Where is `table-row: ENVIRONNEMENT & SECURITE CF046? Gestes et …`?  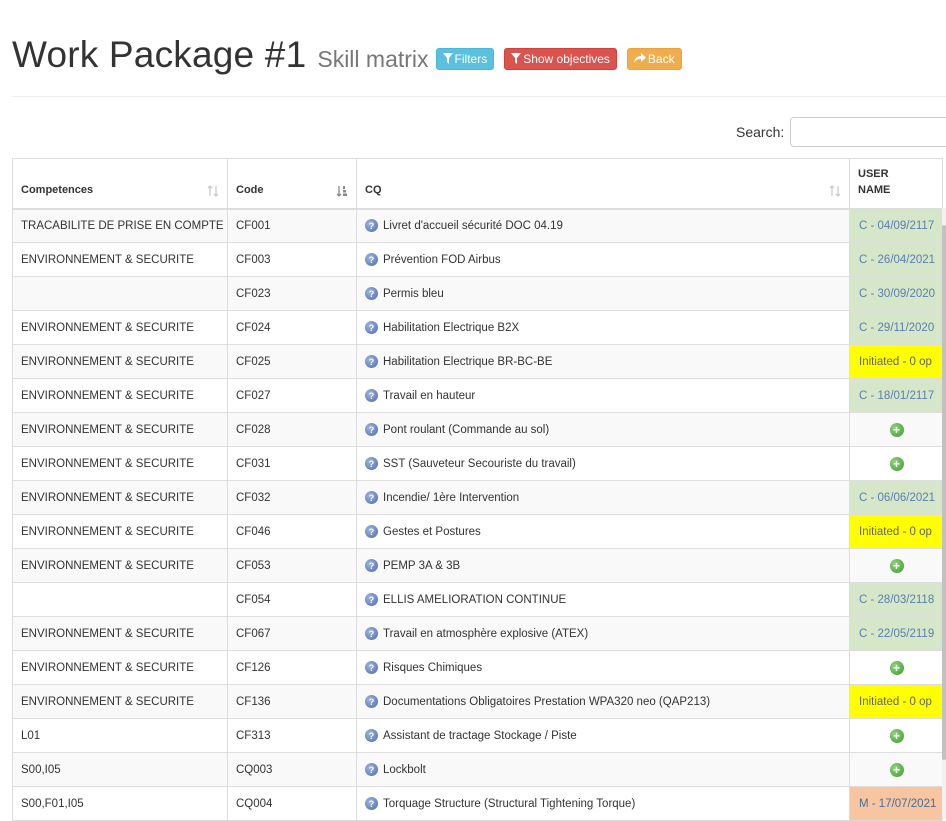
table-row: ENVIRONNEMENT & SECURITE CF046? Gestes et … is located at coordinates (477, 531).